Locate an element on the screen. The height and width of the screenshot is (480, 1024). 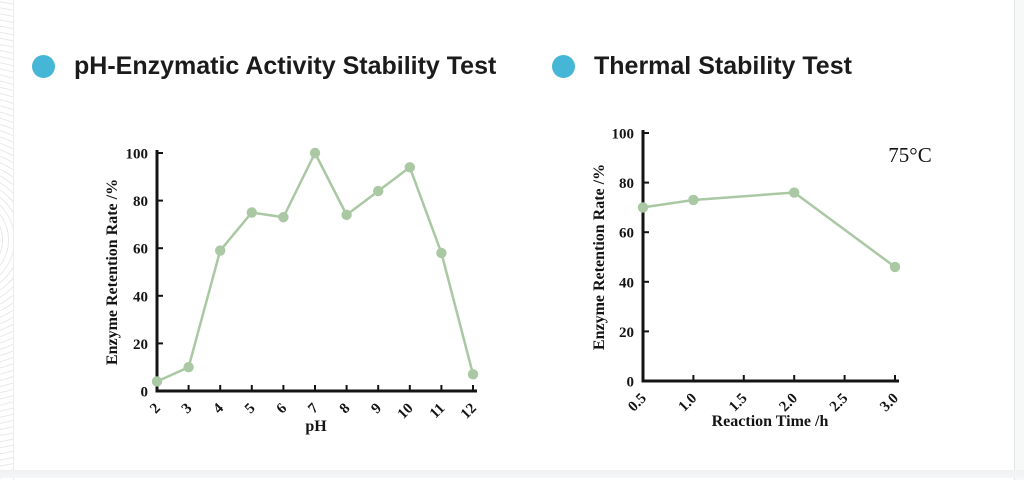
x-axis-title: Reaction Time /h is located at coordinates (770, 421).